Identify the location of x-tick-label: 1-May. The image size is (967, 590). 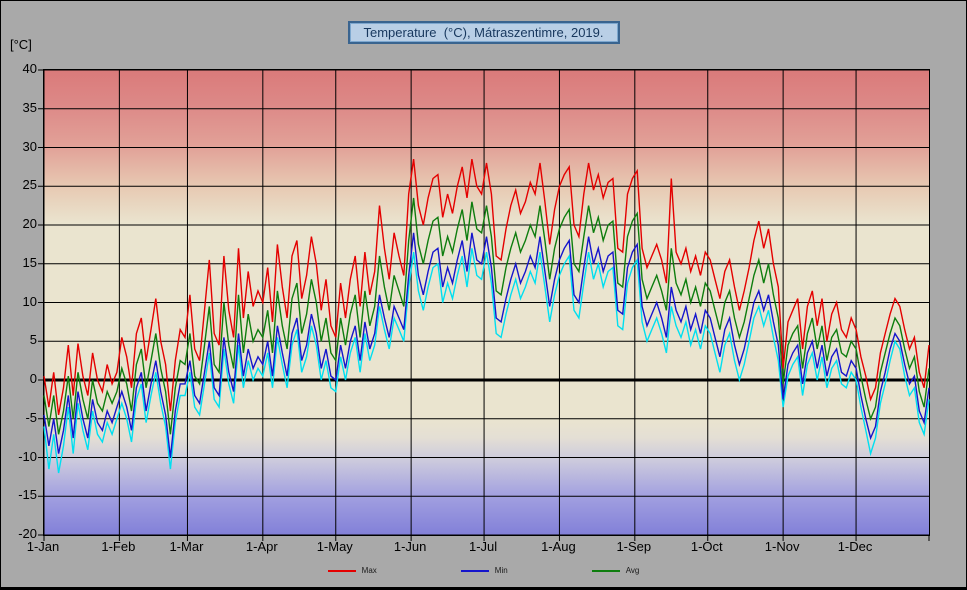
(334, 546).